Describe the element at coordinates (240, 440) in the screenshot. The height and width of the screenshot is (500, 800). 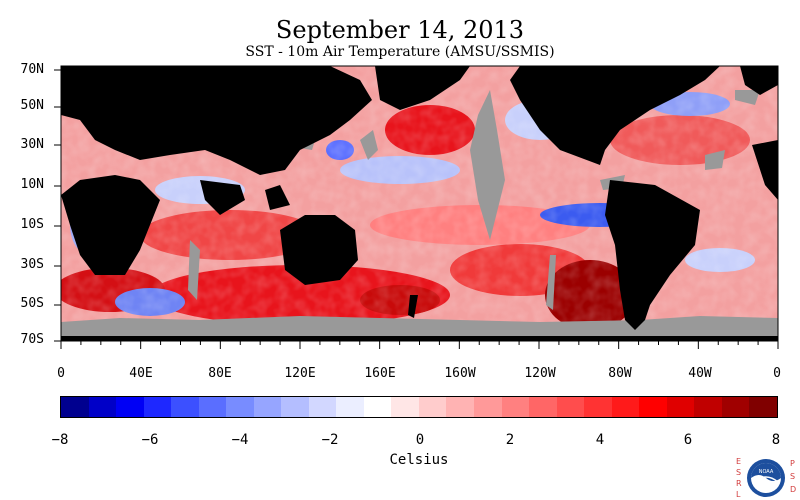
I see `colorbar-tick-label: −4` at that location.